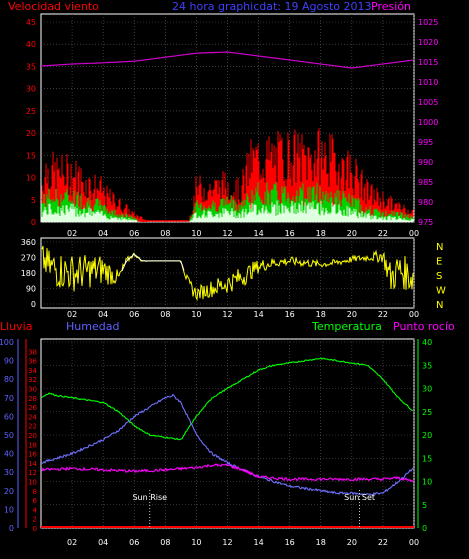 This screenshot has height=559, width=469. Describe the element at coordinates (428, 82) in the screenshot. I see `y-right-tick-label: 1010` at that location.